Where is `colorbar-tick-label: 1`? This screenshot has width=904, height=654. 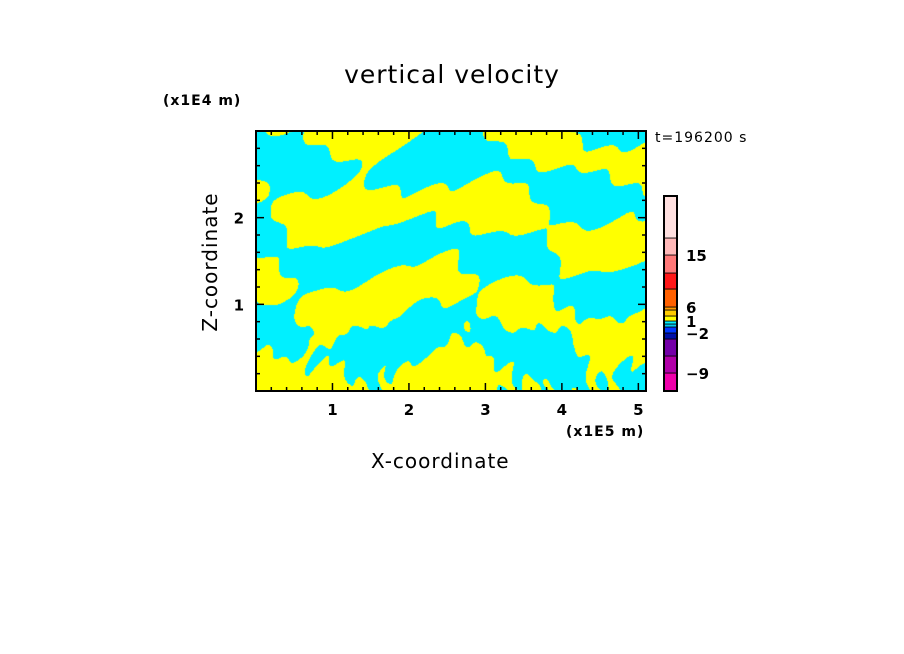
colorbar-tick-label: 1 is located at coordinates (691, 322).